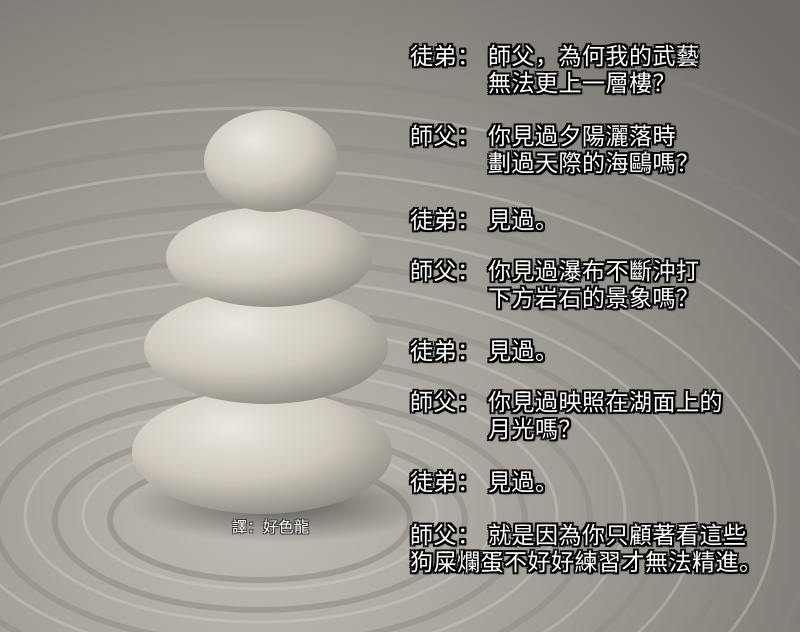 The height and width of the screenshot is (632, 800). I want to click on dialogue-line: 無法更上一層樓？, so click(582, 84).